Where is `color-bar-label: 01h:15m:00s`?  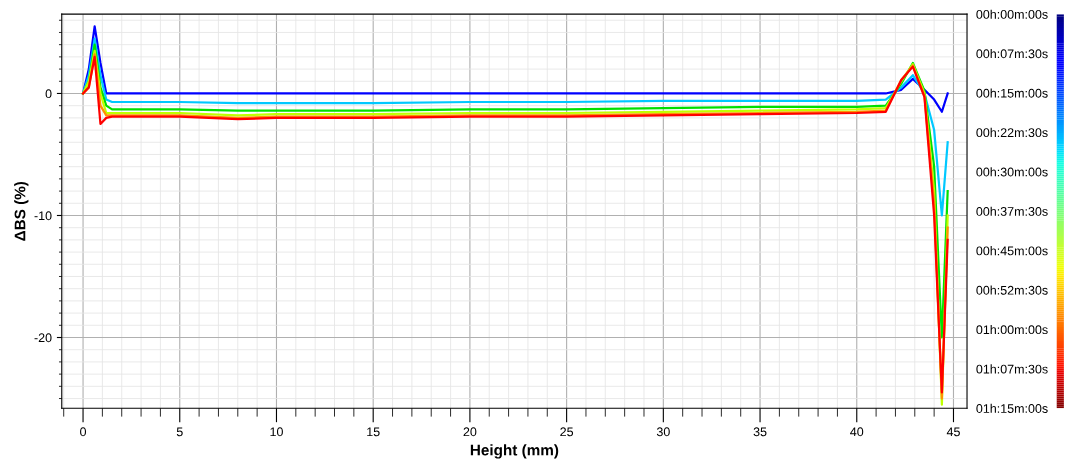 color-bar-label: 01h:15m:00s is located at coordinates (1012, 408).